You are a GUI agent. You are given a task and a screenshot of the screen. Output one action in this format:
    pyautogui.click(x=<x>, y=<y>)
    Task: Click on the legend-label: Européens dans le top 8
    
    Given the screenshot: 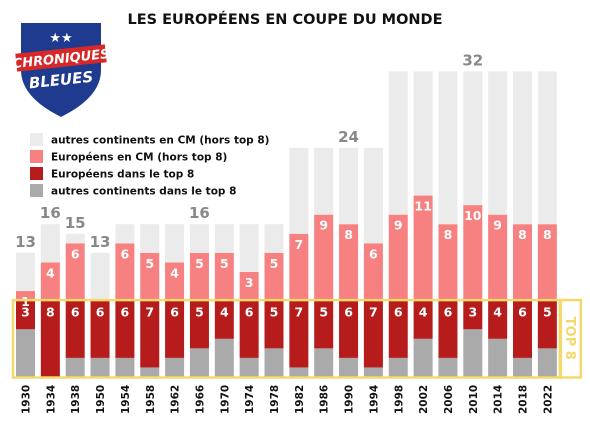 What is the action you would take?
    pyautogui.click(x=122, y=175)
    